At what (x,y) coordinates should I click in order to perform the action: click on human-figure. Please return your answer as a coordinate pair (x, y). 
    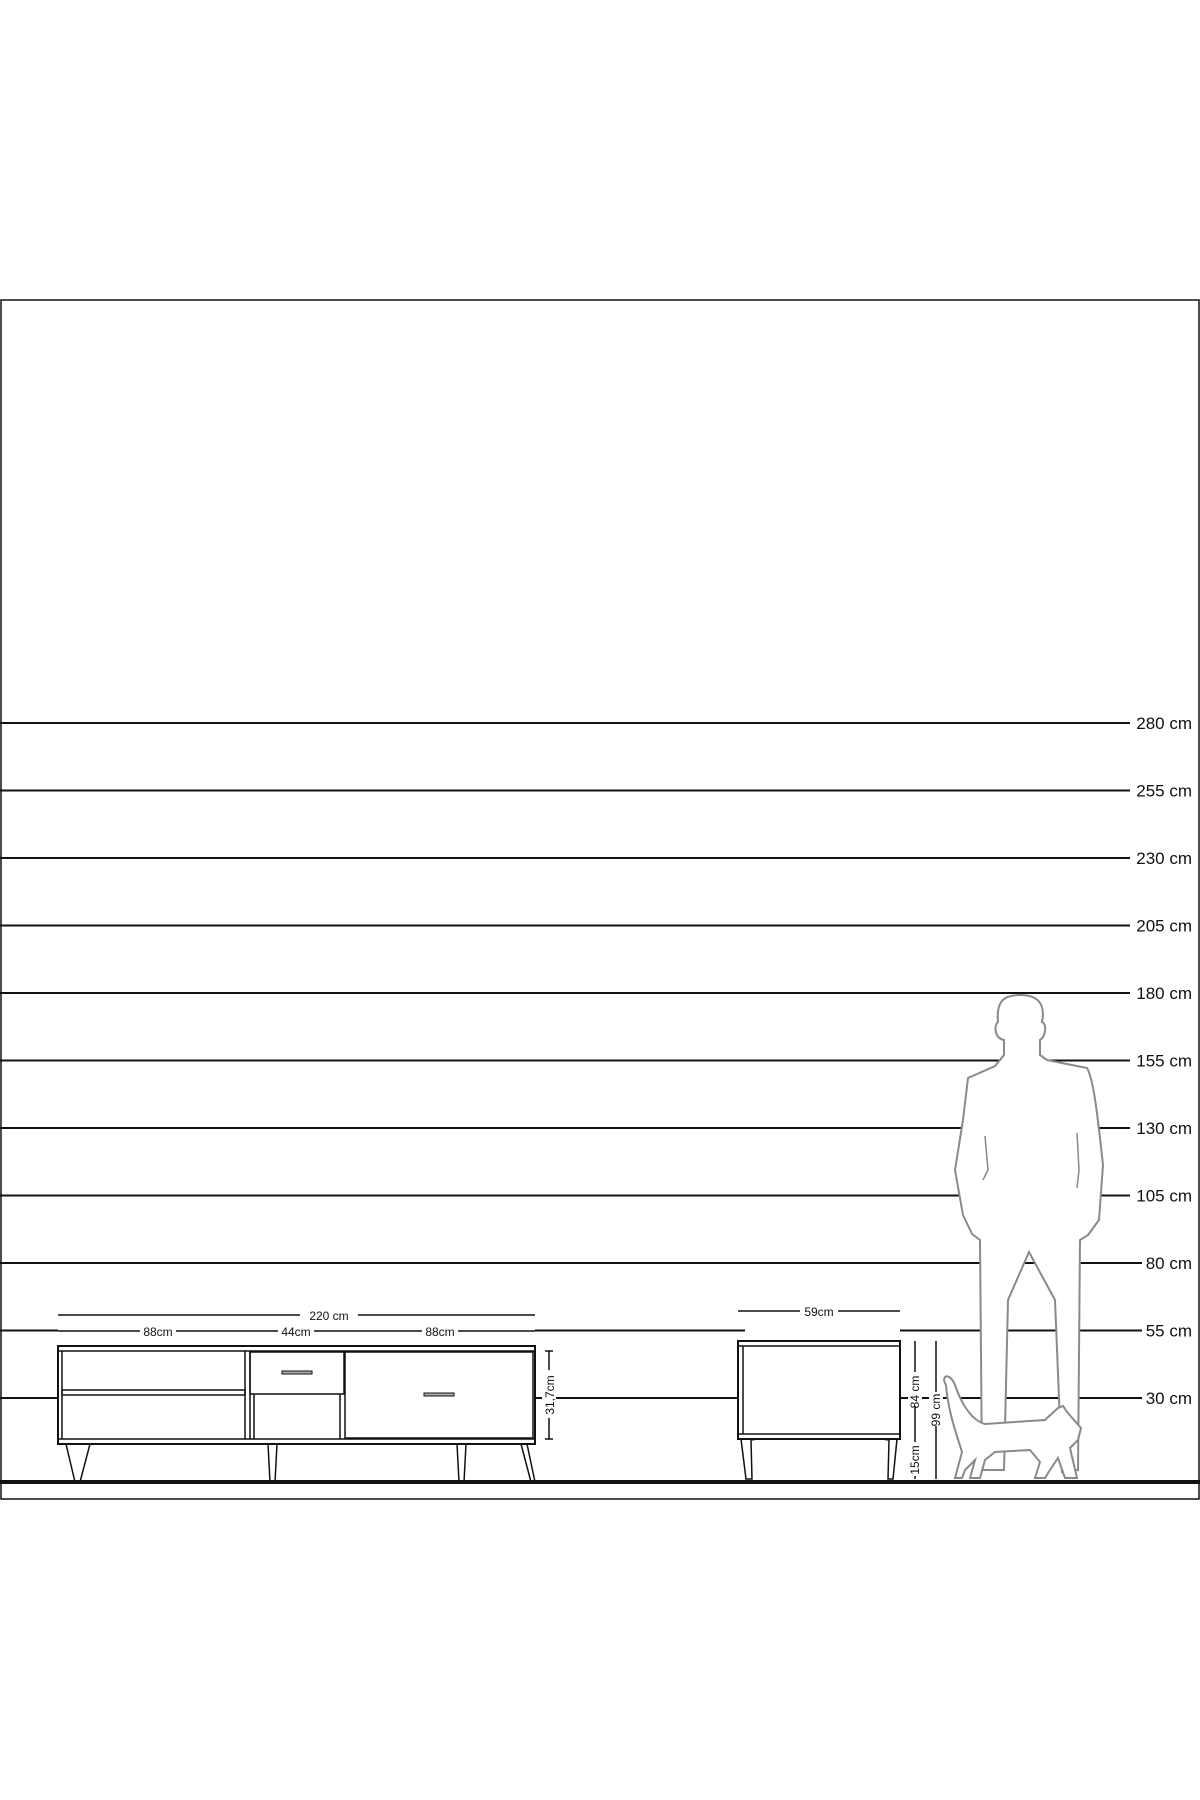
    Looking at the image, I should click on (1029, 1233).